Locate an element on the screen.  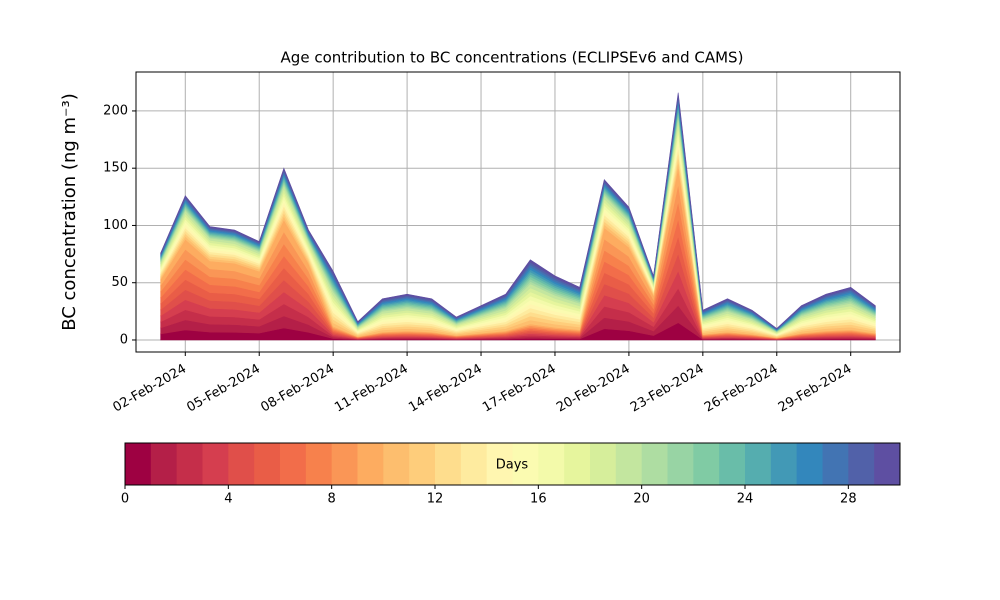
y-axis-label: BC concentration (ng m⁻³) is located at coordinates (69, 212).